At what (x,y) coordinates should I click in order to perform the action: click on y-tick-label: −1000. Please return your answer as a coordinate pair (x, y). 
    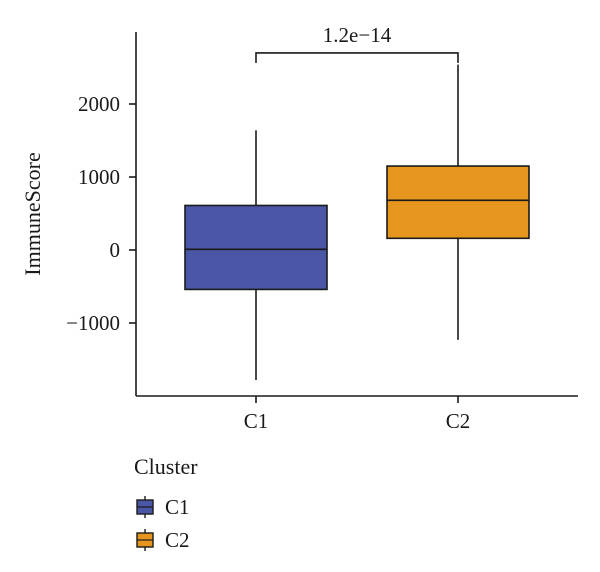
    Looking at the image, I should click on (93, 323).